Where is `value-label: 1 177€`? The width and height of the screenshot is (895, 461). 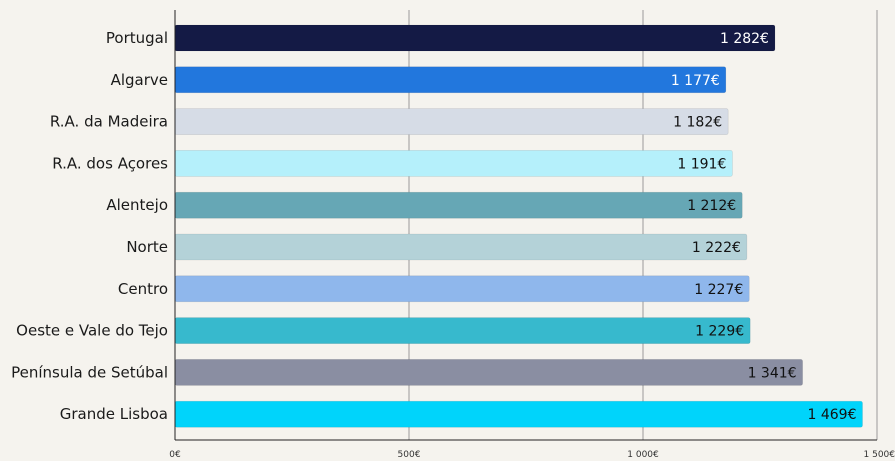
value-label: 1 177€ is located at coordinates (695, 81).